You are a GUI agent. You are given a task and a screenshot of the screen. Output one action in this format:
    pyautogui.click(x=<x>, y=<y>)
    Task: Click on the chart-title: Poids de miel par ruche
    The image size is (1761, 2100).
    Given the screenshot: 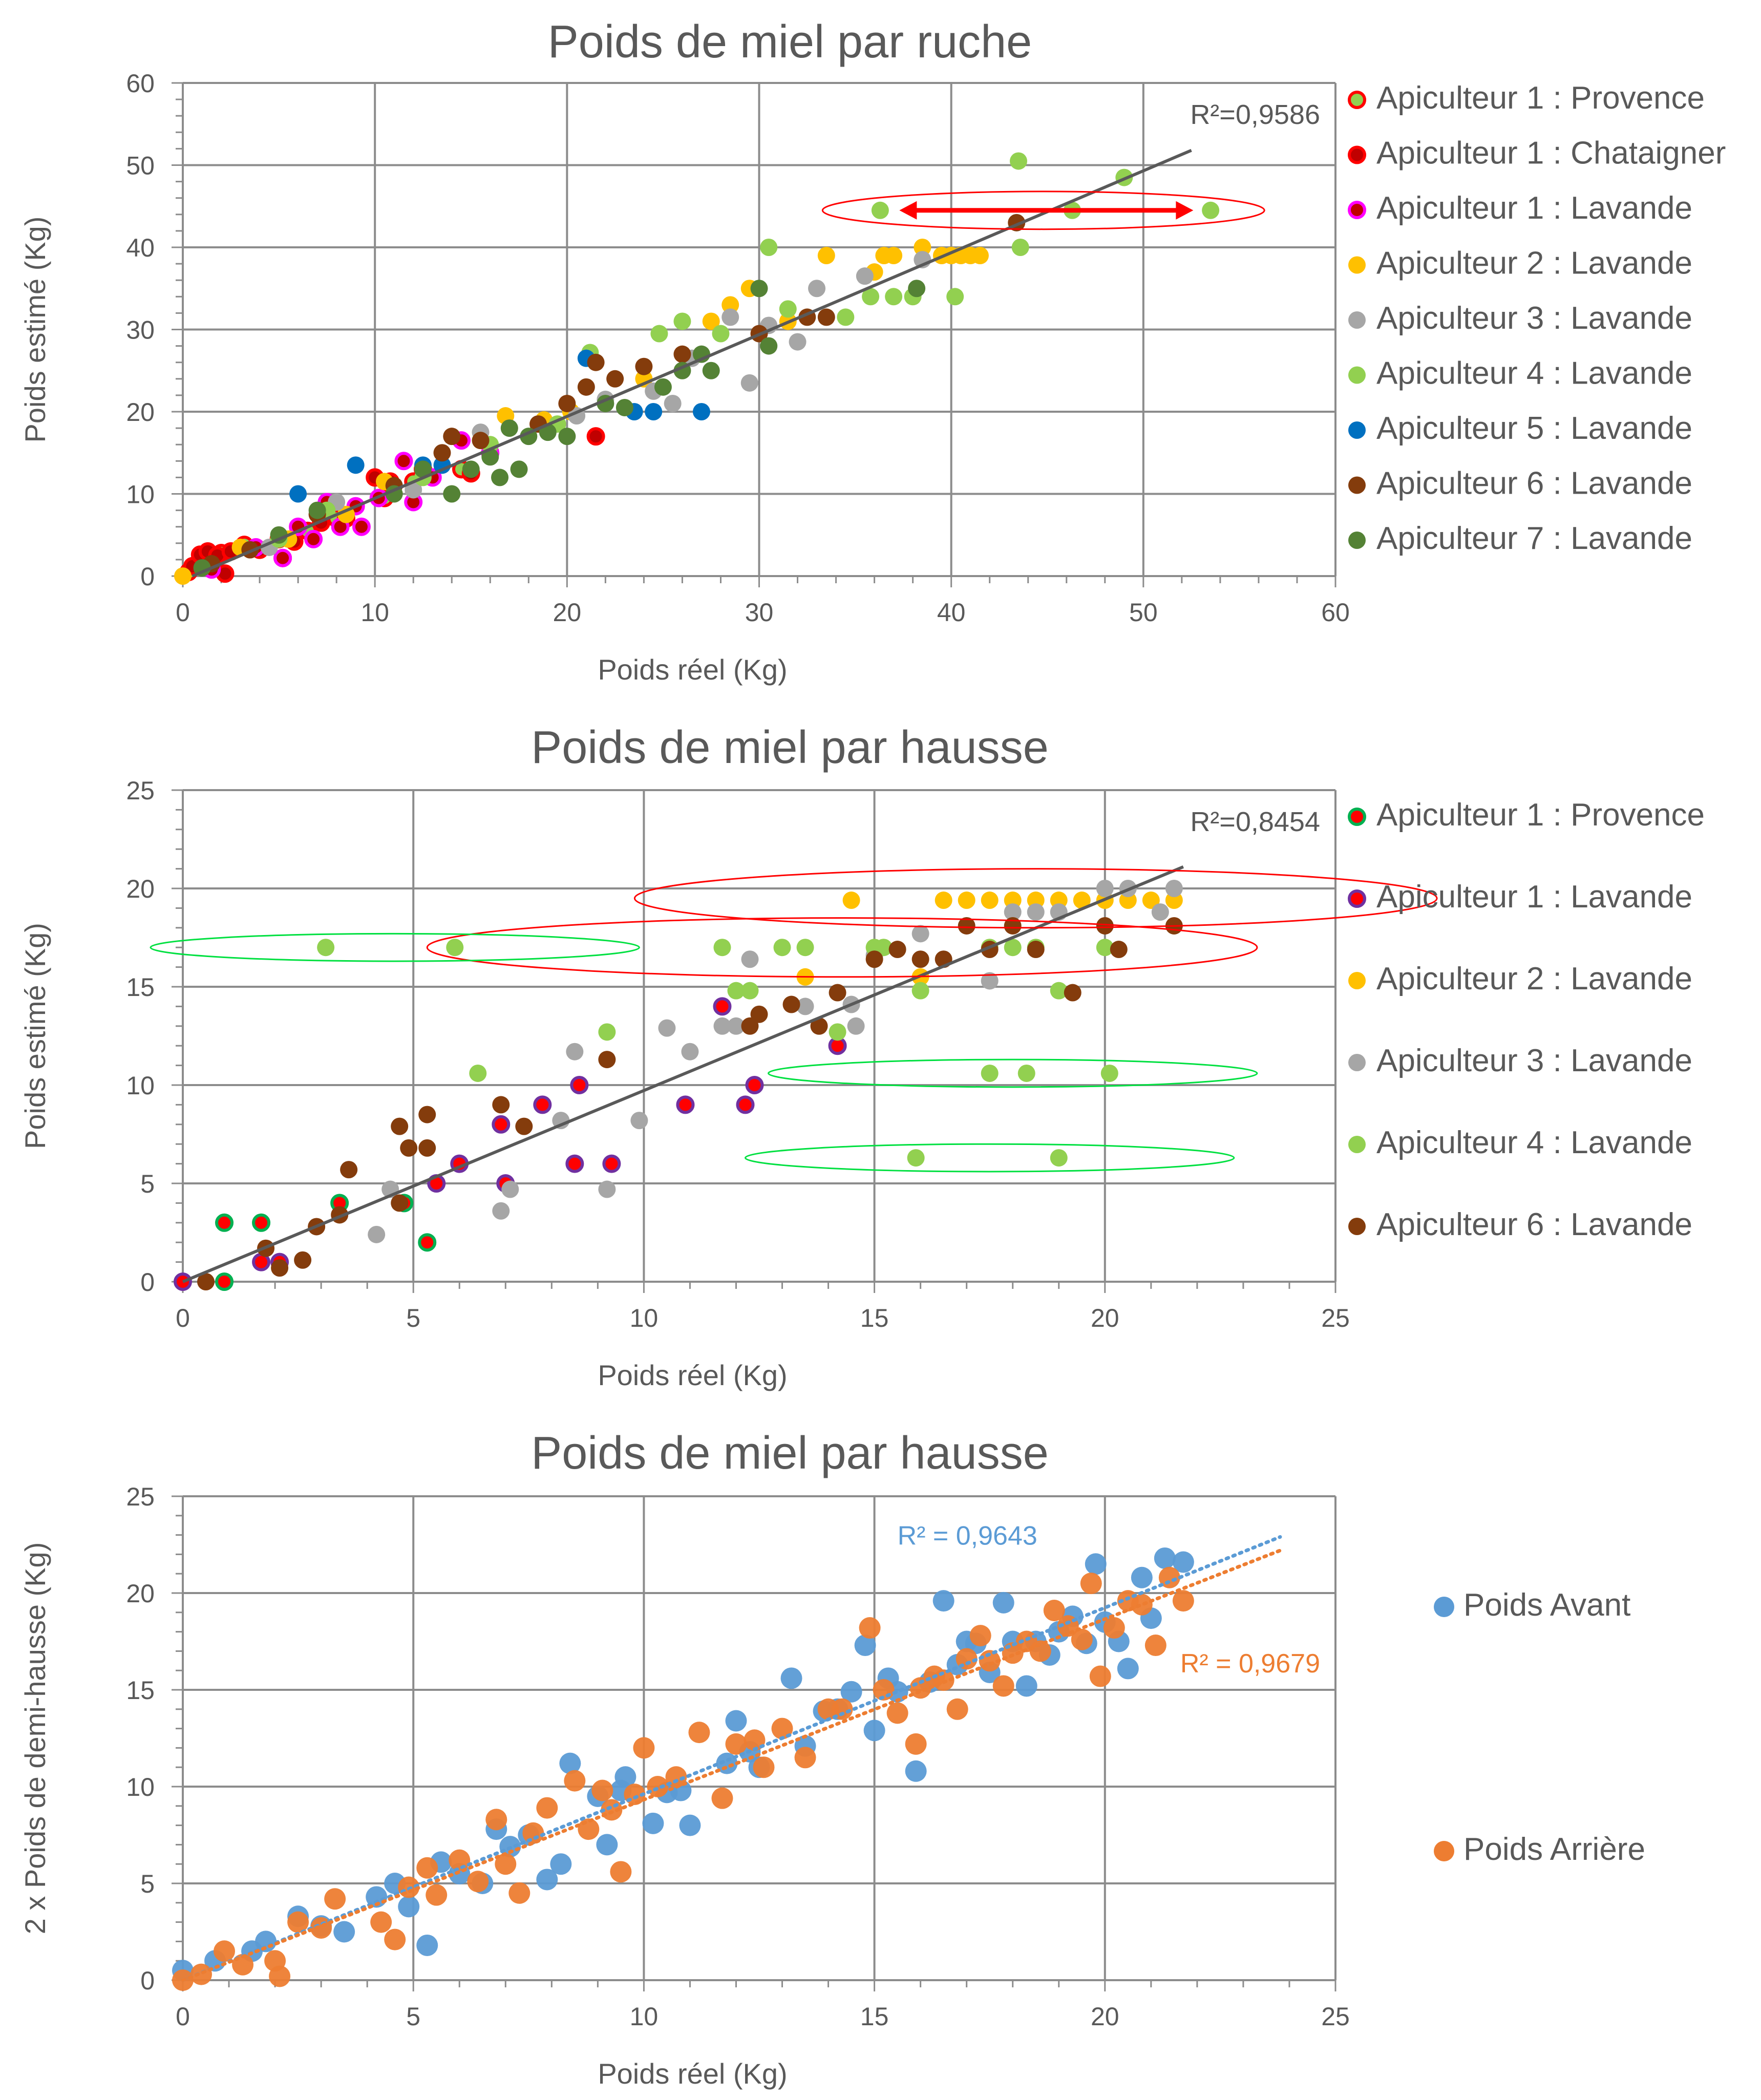 What is the action you would take?
    pyautogui.click(x=790, y=42)
    